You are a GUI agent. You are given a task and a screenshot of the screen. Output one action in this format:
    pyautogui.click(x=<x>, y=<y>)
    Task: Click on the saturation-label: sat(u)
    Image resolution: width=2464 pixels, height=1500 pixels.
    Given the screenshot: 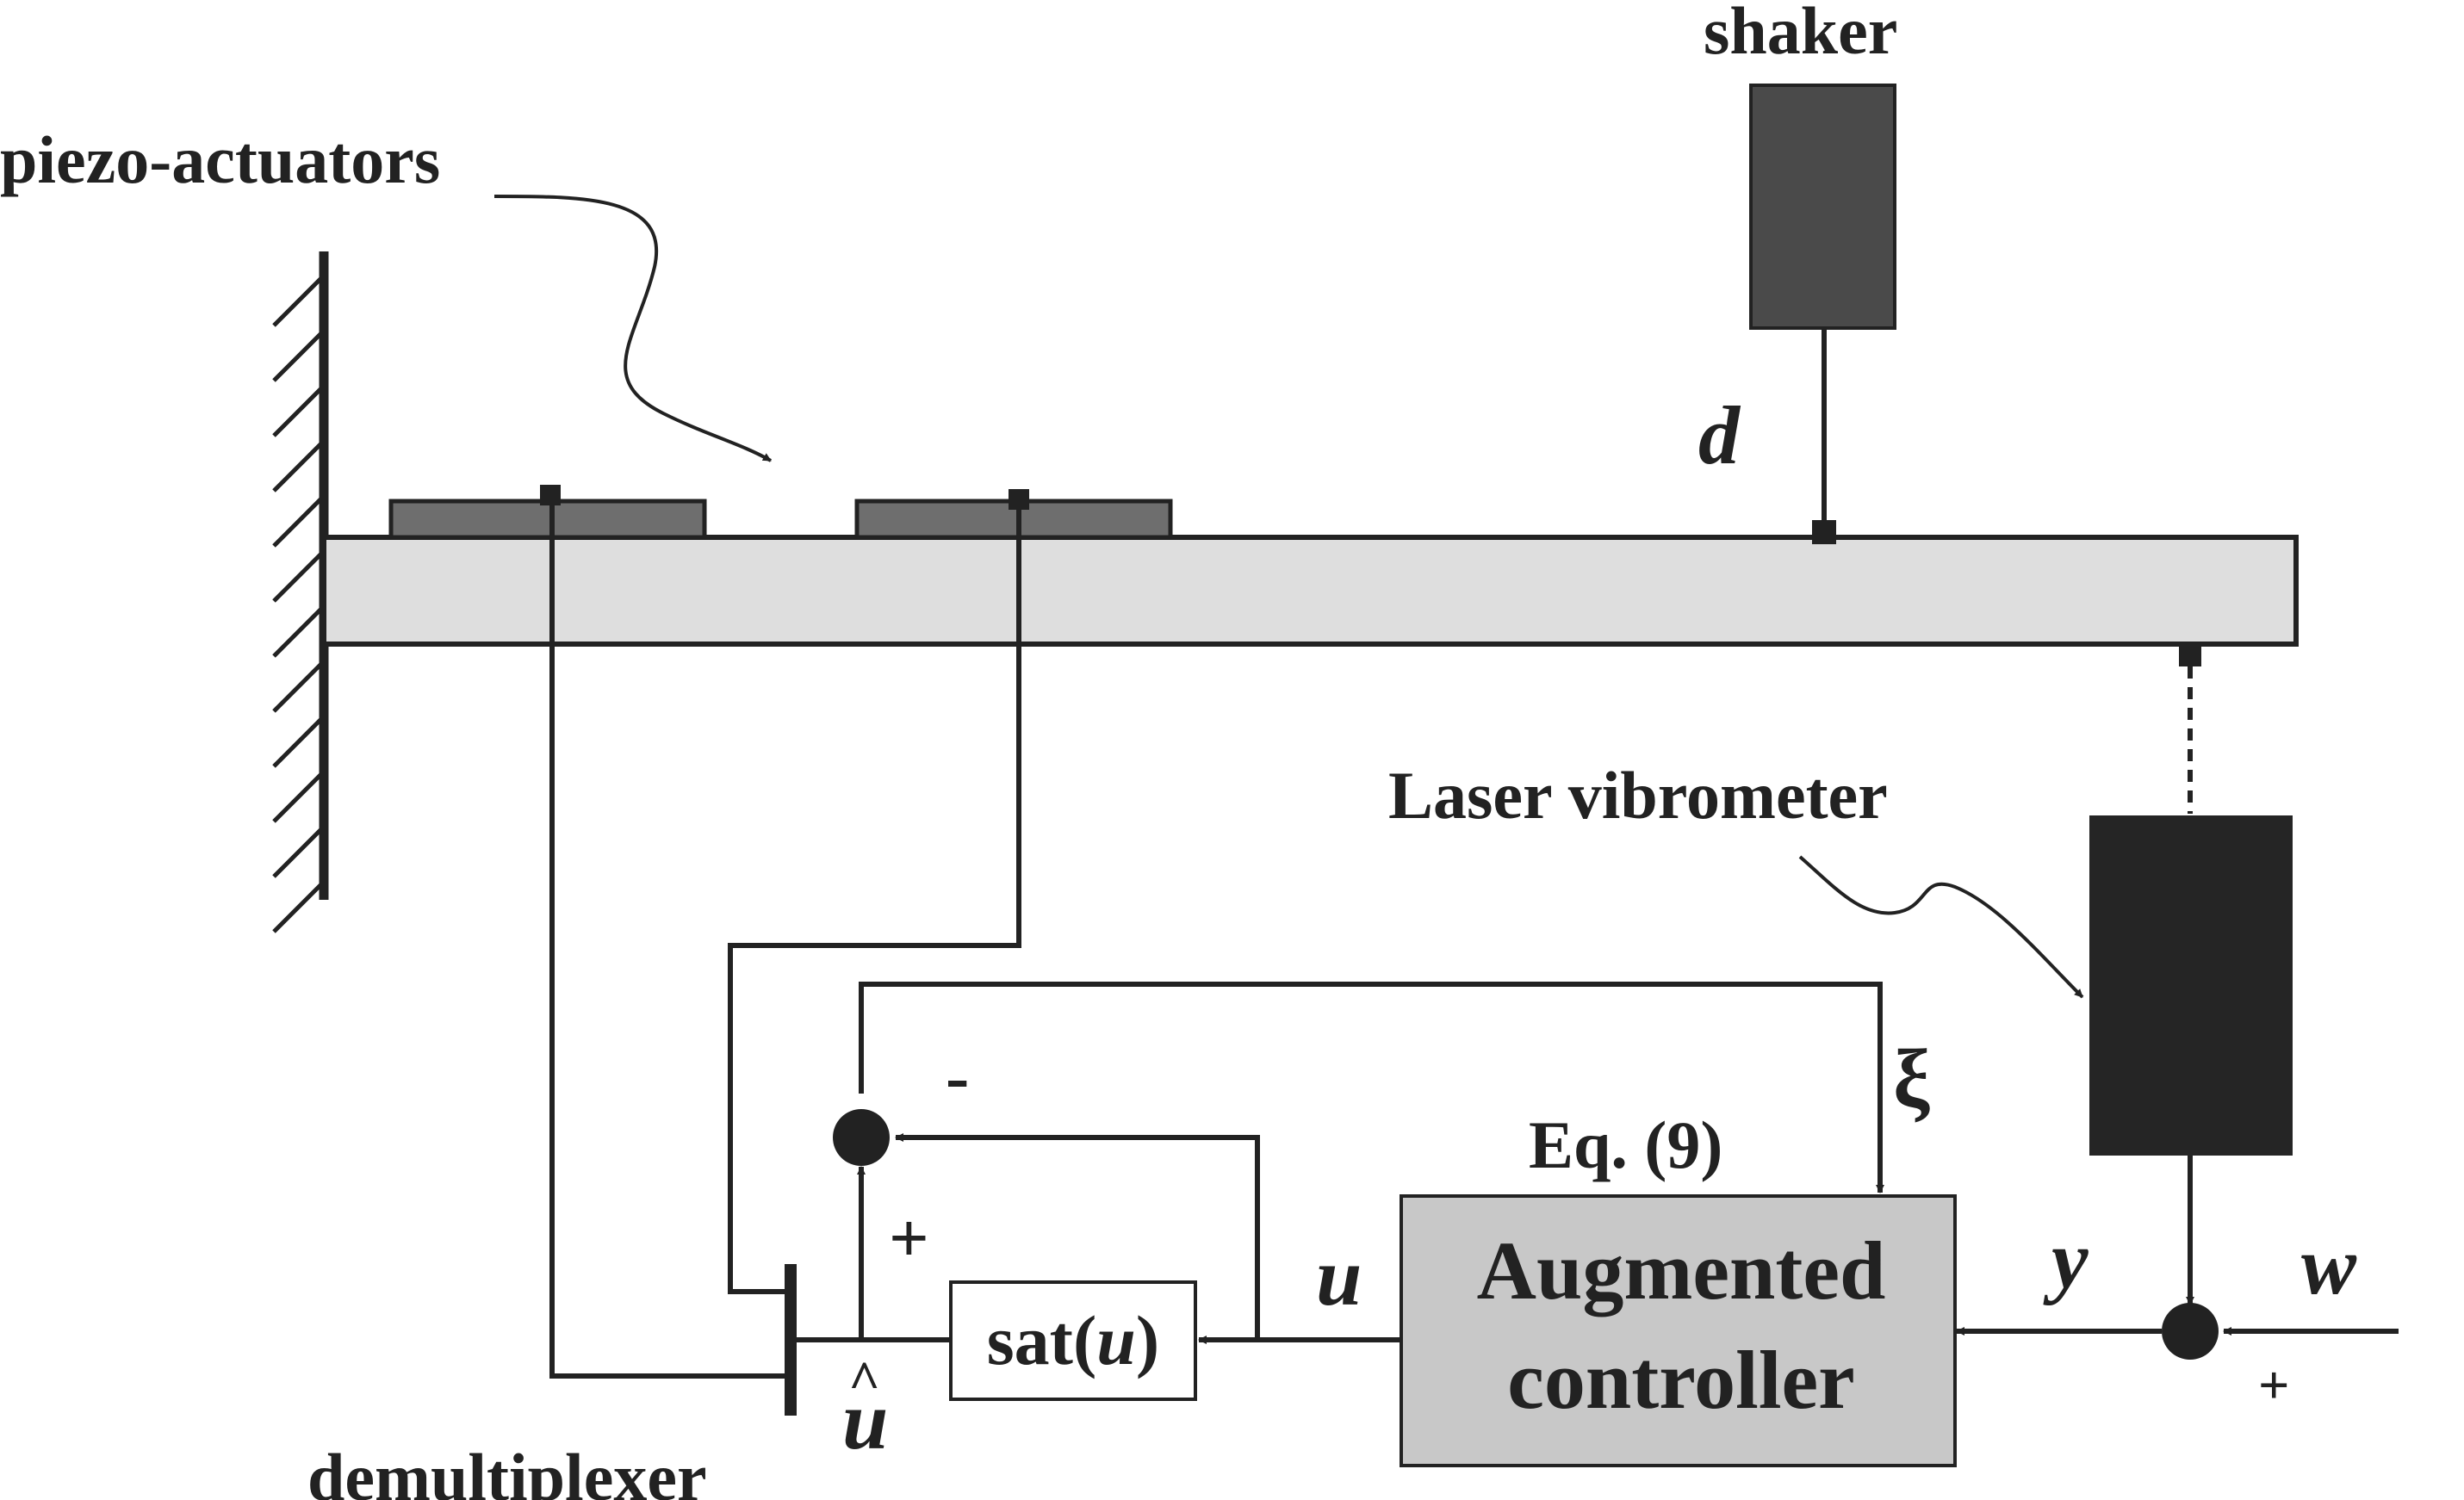 What is the action you would take?
    pyautogui.click(x=1073, y=1340)
    